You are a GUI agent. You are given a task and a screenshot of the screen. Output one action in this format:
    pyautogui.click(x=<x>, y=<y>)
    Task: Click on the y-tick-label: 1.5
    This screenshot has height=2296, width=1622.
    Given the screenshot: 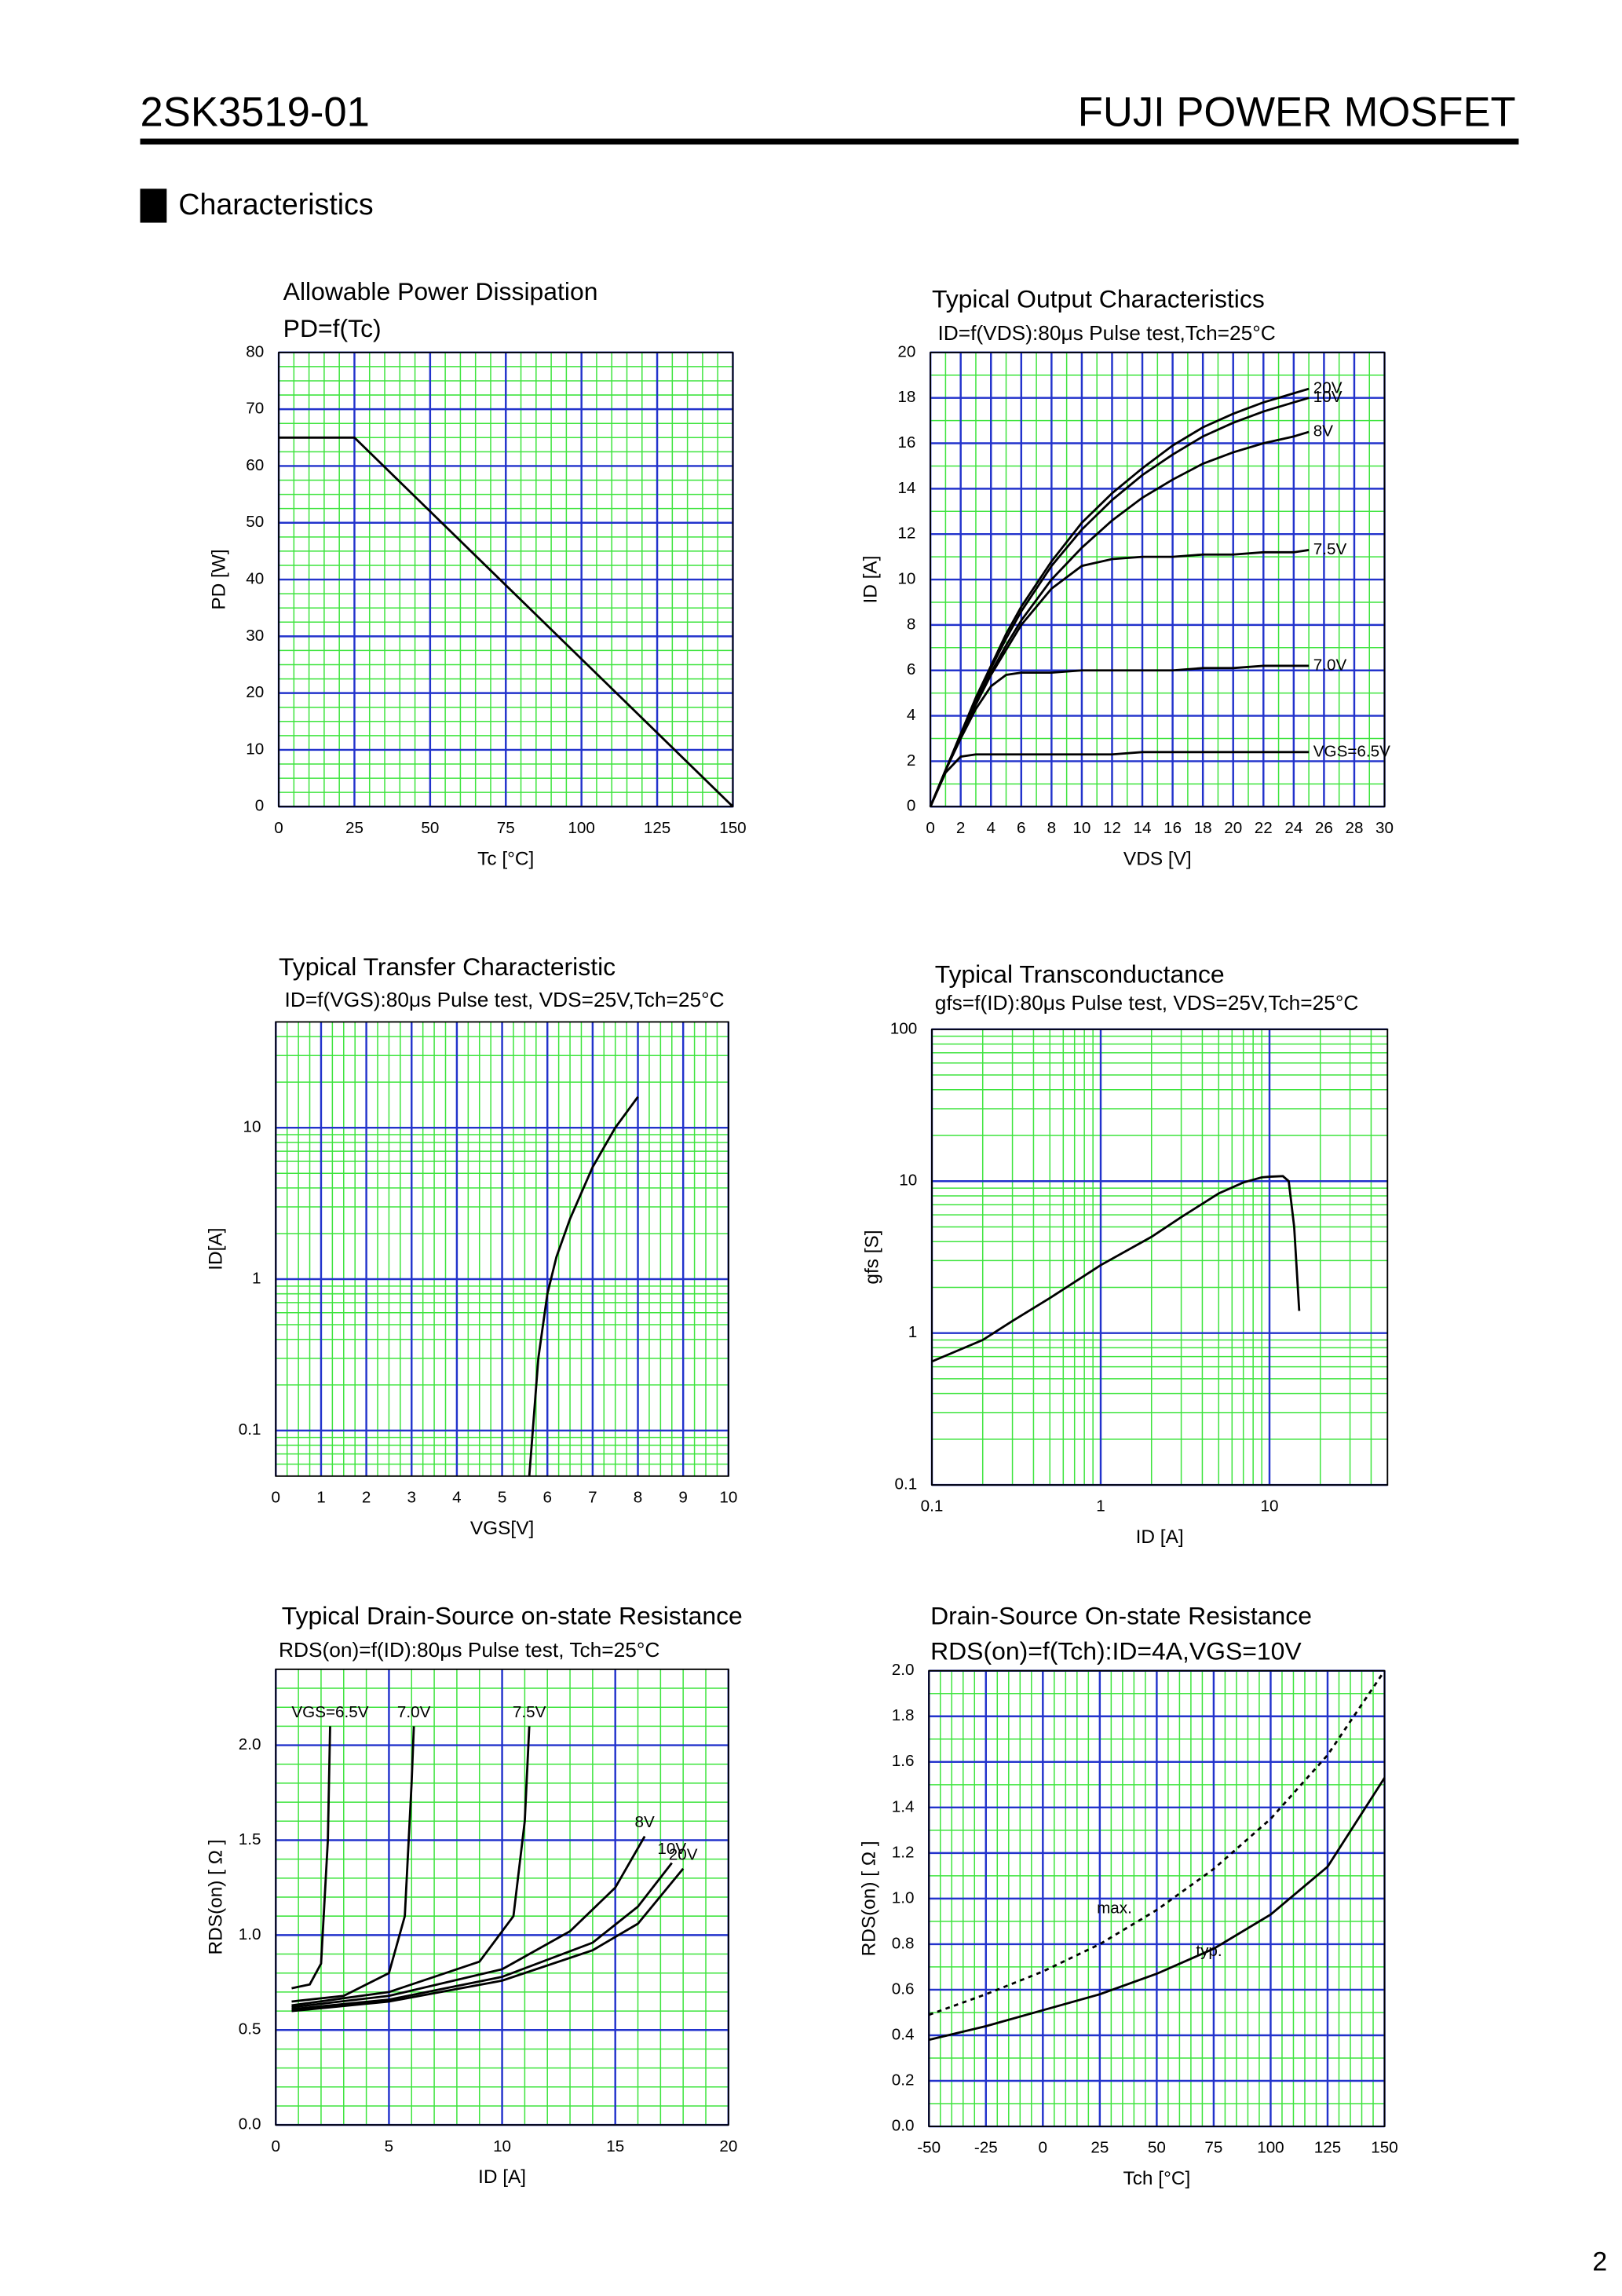 What is the action you would take?
    pyautogui.click(x=250, y=1839)
    